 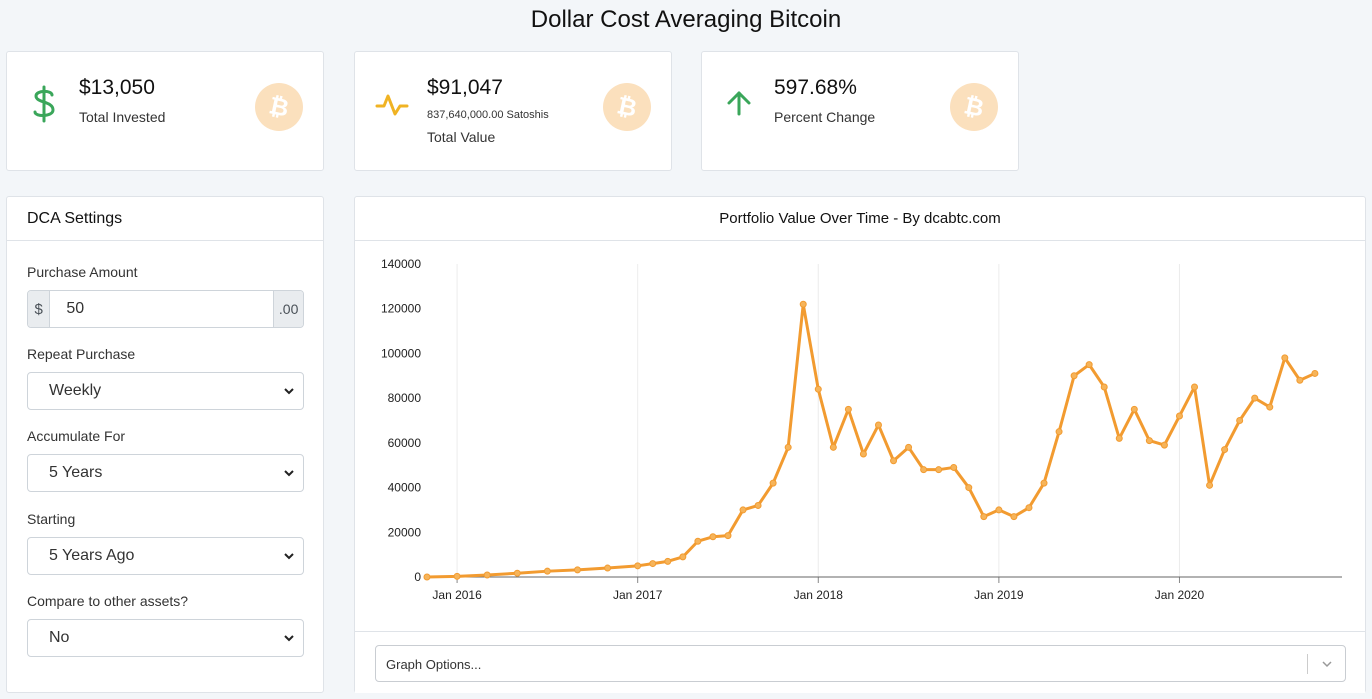 What do you see at coordinates (75, 390) in the screenshot?
I see `repeat-purchase-value: Weekly` at bounding box center [75, 390].